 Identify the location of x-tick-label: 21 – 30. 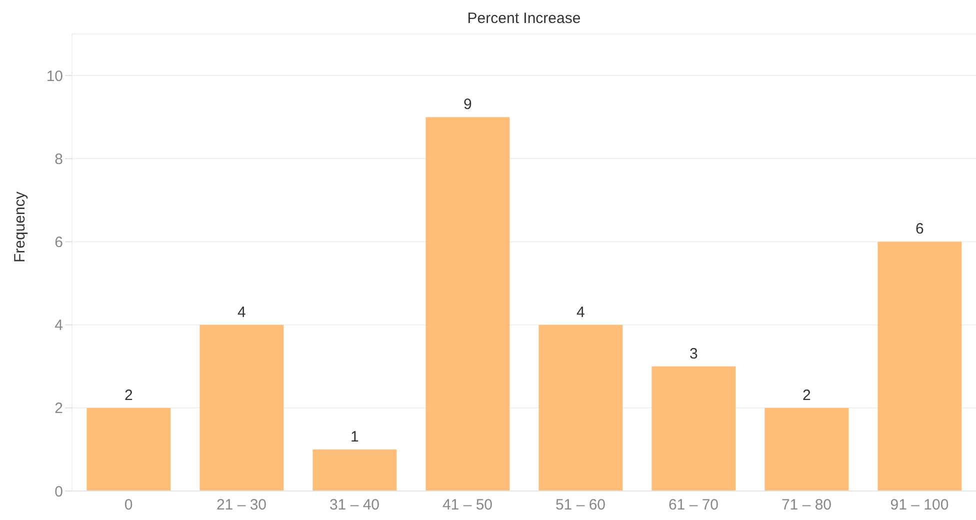
(241, 505).